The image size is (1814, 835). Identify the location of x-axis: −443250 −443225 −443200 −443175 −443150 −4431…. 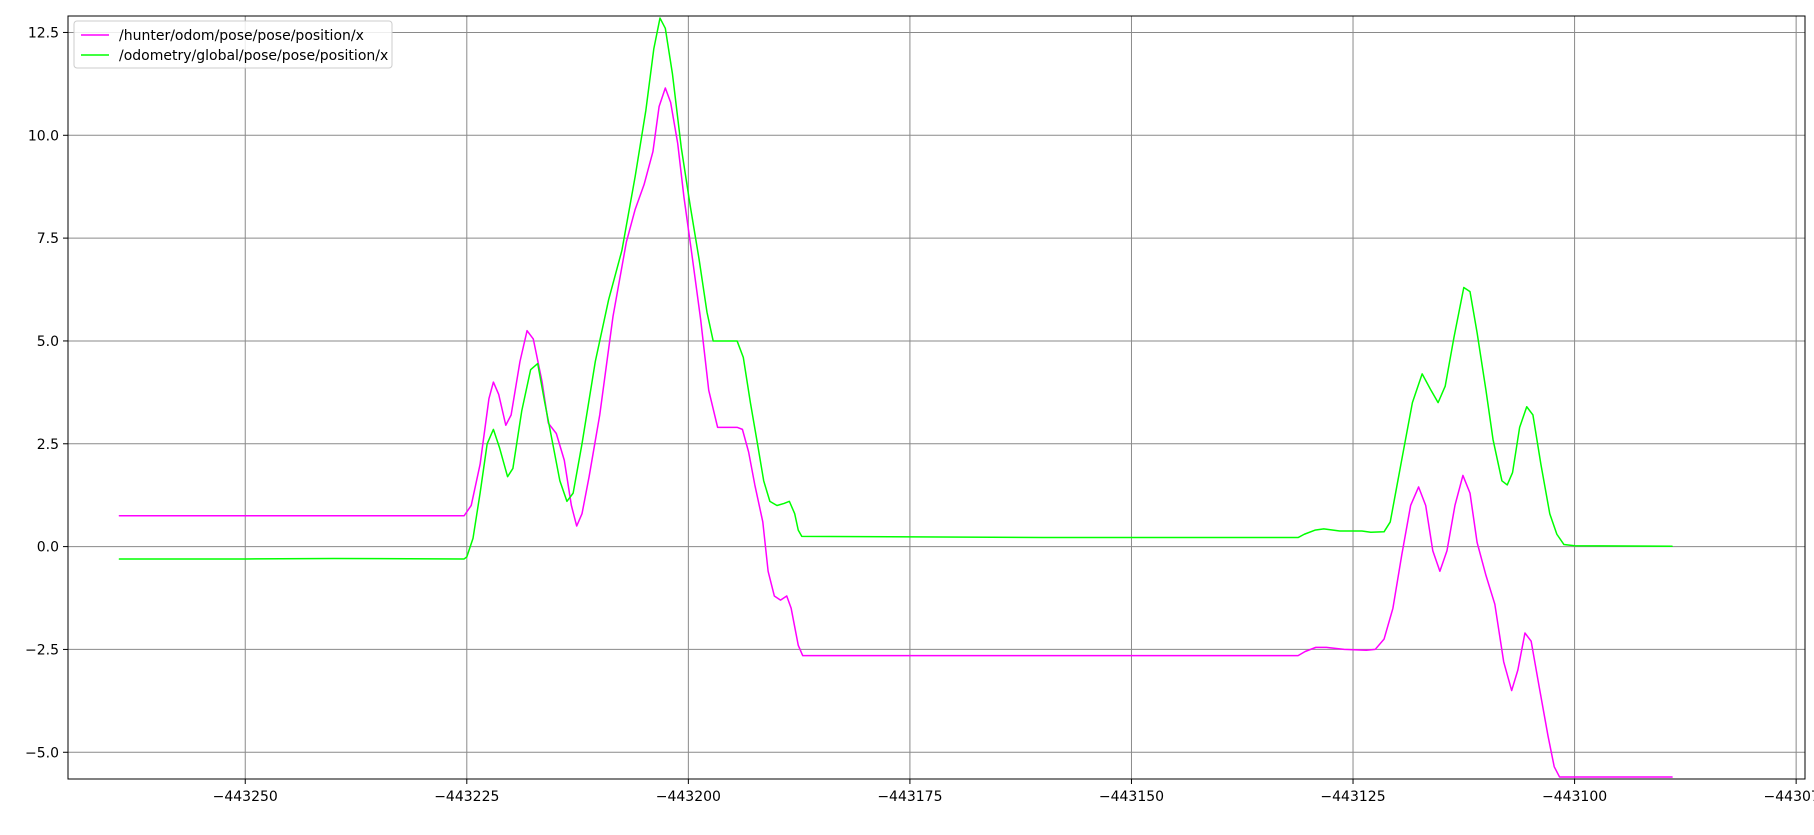
(1013, 792).